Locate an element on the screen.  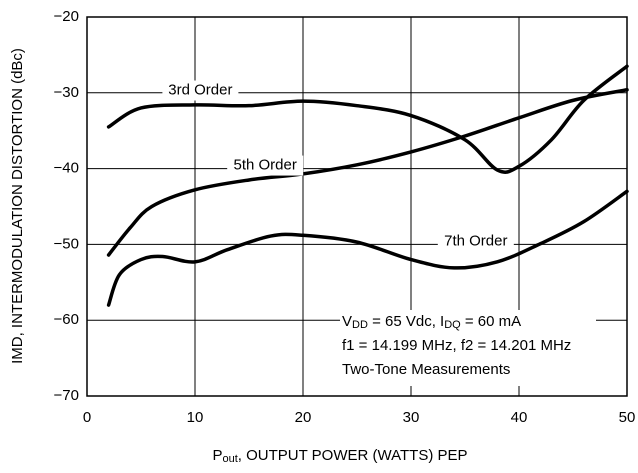
annotation-background is located at coordinates (468, 348).